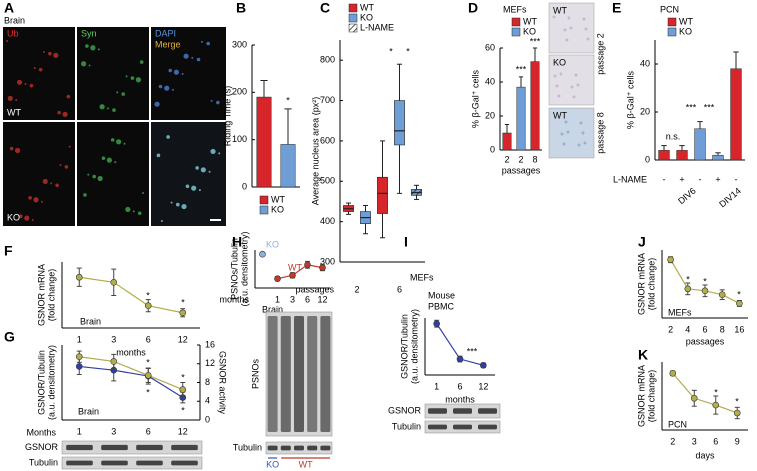  I want to click on y-tick-label: 60, so click(490, 47).